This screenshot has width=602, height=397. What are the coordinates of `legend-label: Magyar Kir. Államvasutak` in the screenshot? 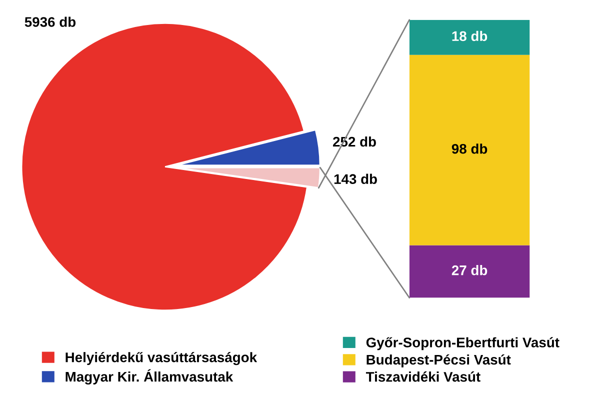 It's located at (150, 376).